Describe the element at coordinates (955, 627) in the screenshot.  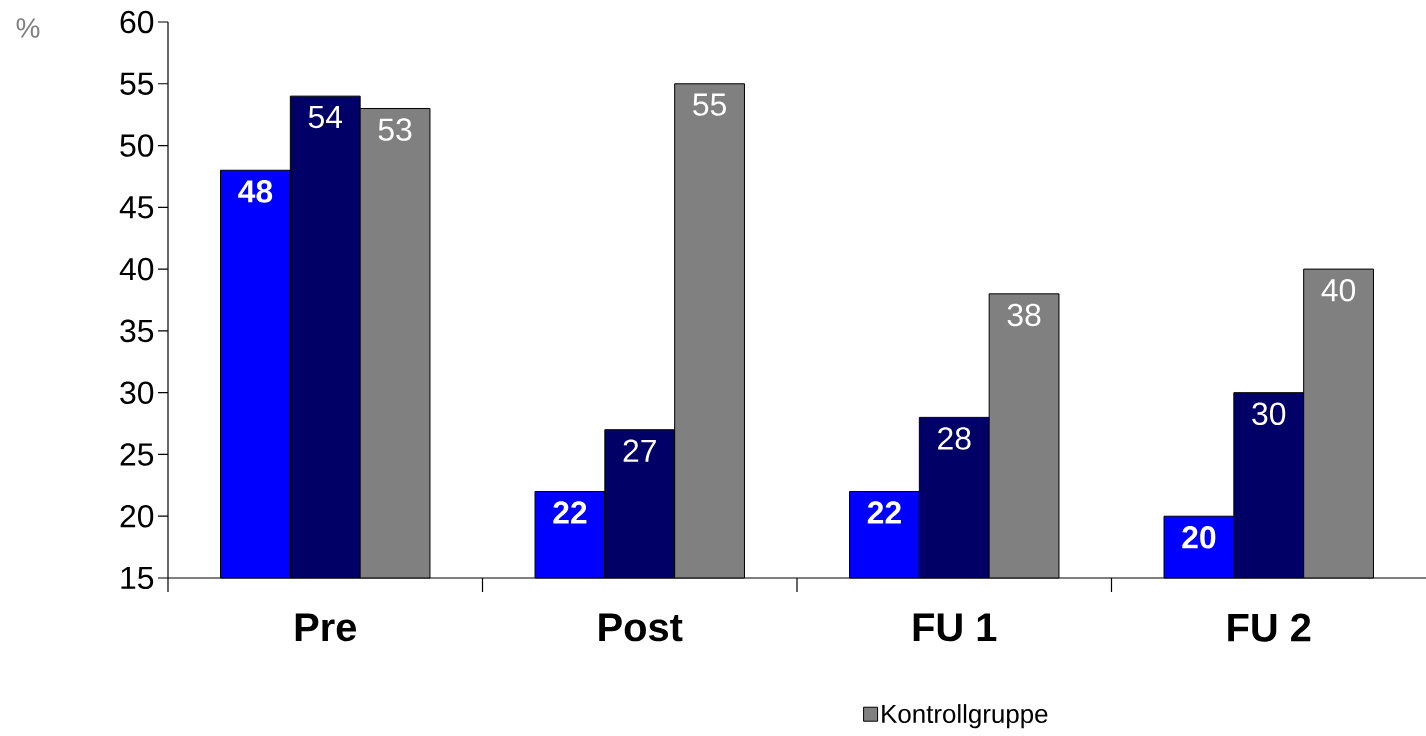
I see `x-tick-label: FU 1` at that location.